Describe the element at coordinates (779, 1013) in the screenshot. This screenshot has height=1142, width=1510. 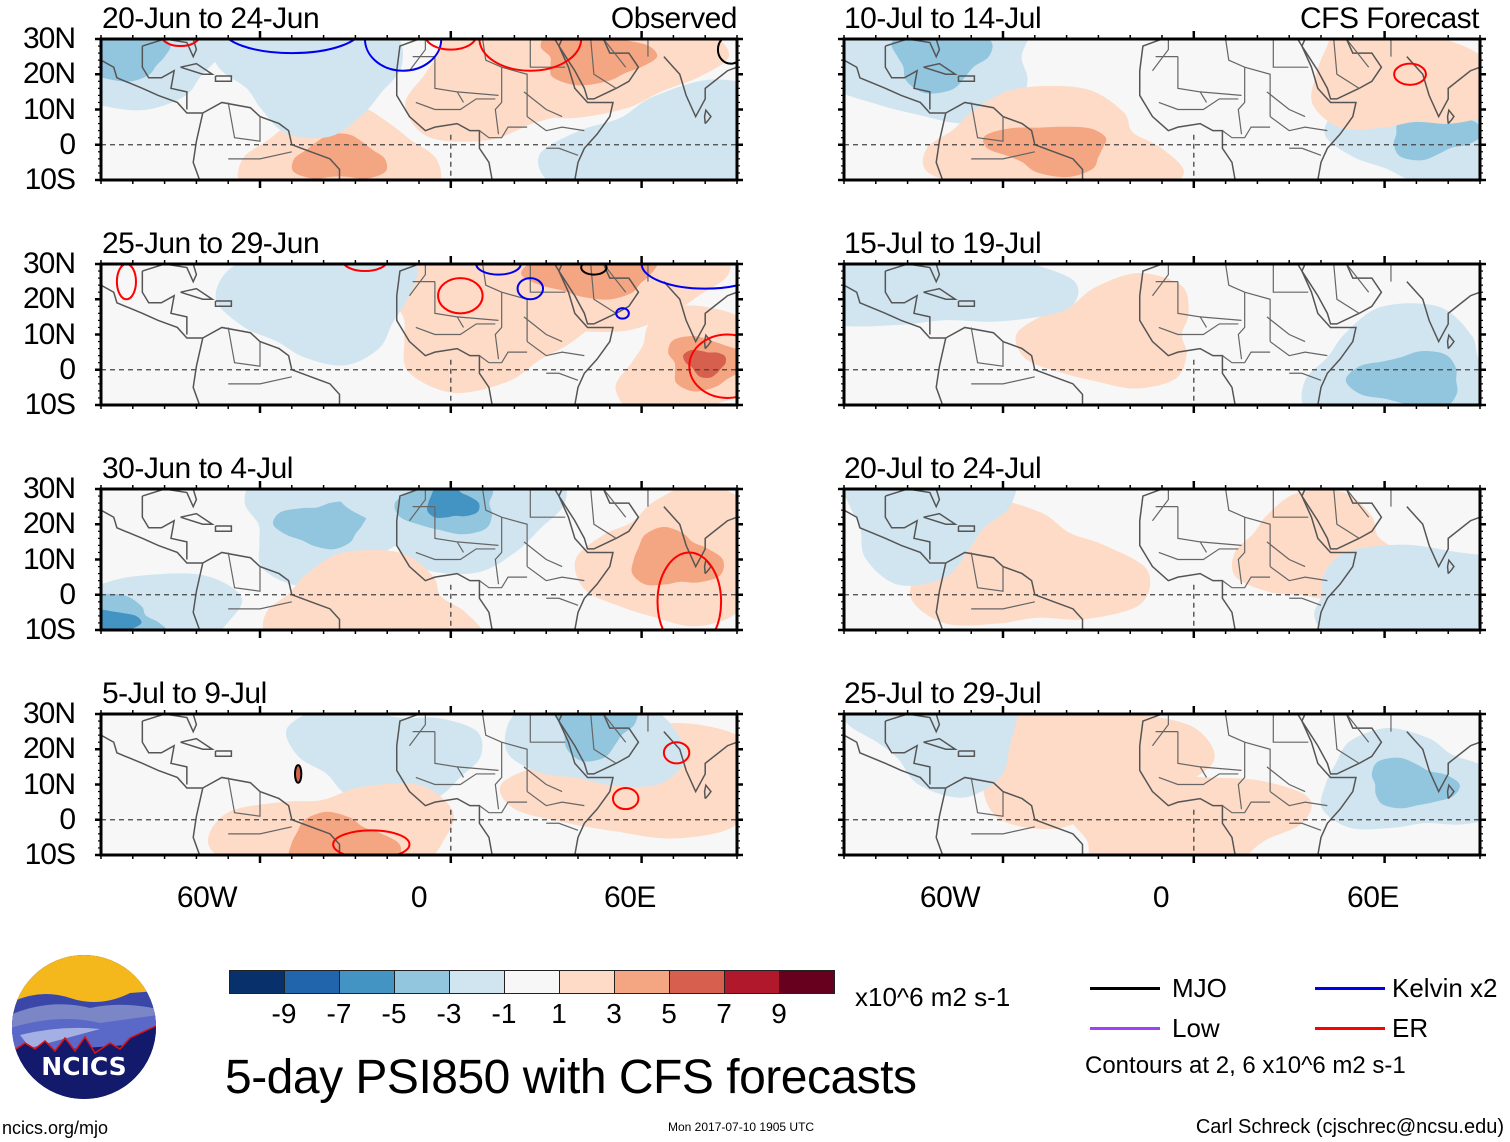
I see `colorbar-tick-label: 9` at that location.